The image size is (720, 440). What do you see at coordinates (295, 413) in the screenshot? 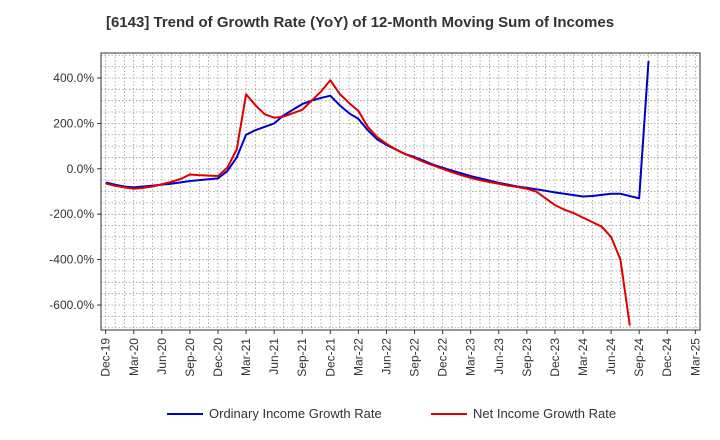
I see `legend-label-1: Ordinary Income Growth Rate` at bounding box center [295, 413].